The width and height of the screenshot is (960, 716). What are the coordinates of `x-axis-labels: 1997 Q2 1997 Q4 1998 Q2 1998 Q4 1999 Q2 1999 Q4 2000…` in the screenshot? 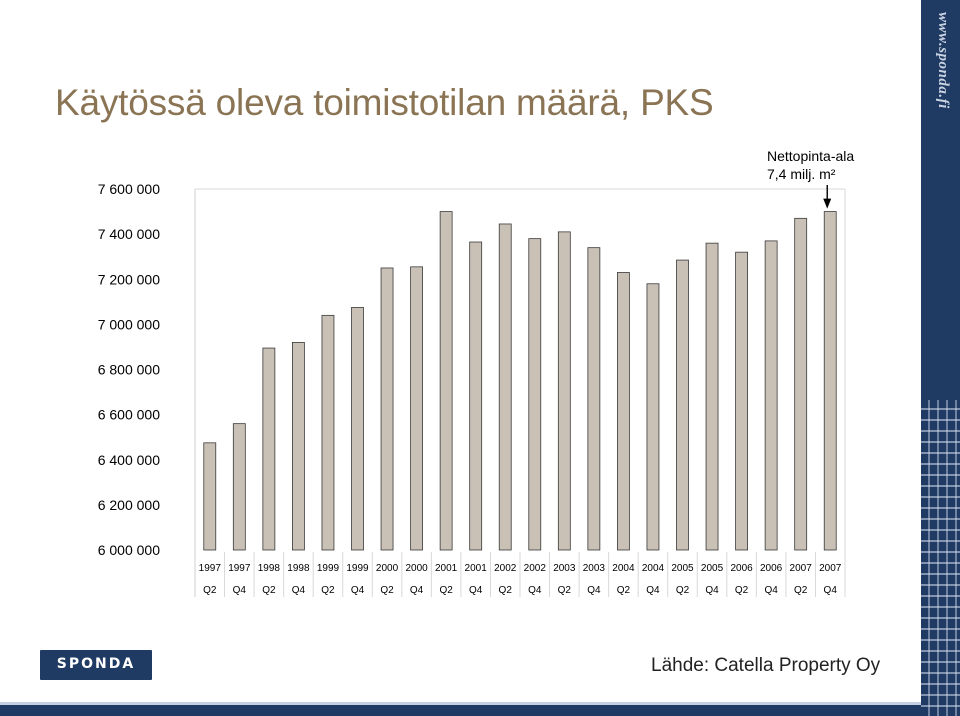 It's located at (520, 574).